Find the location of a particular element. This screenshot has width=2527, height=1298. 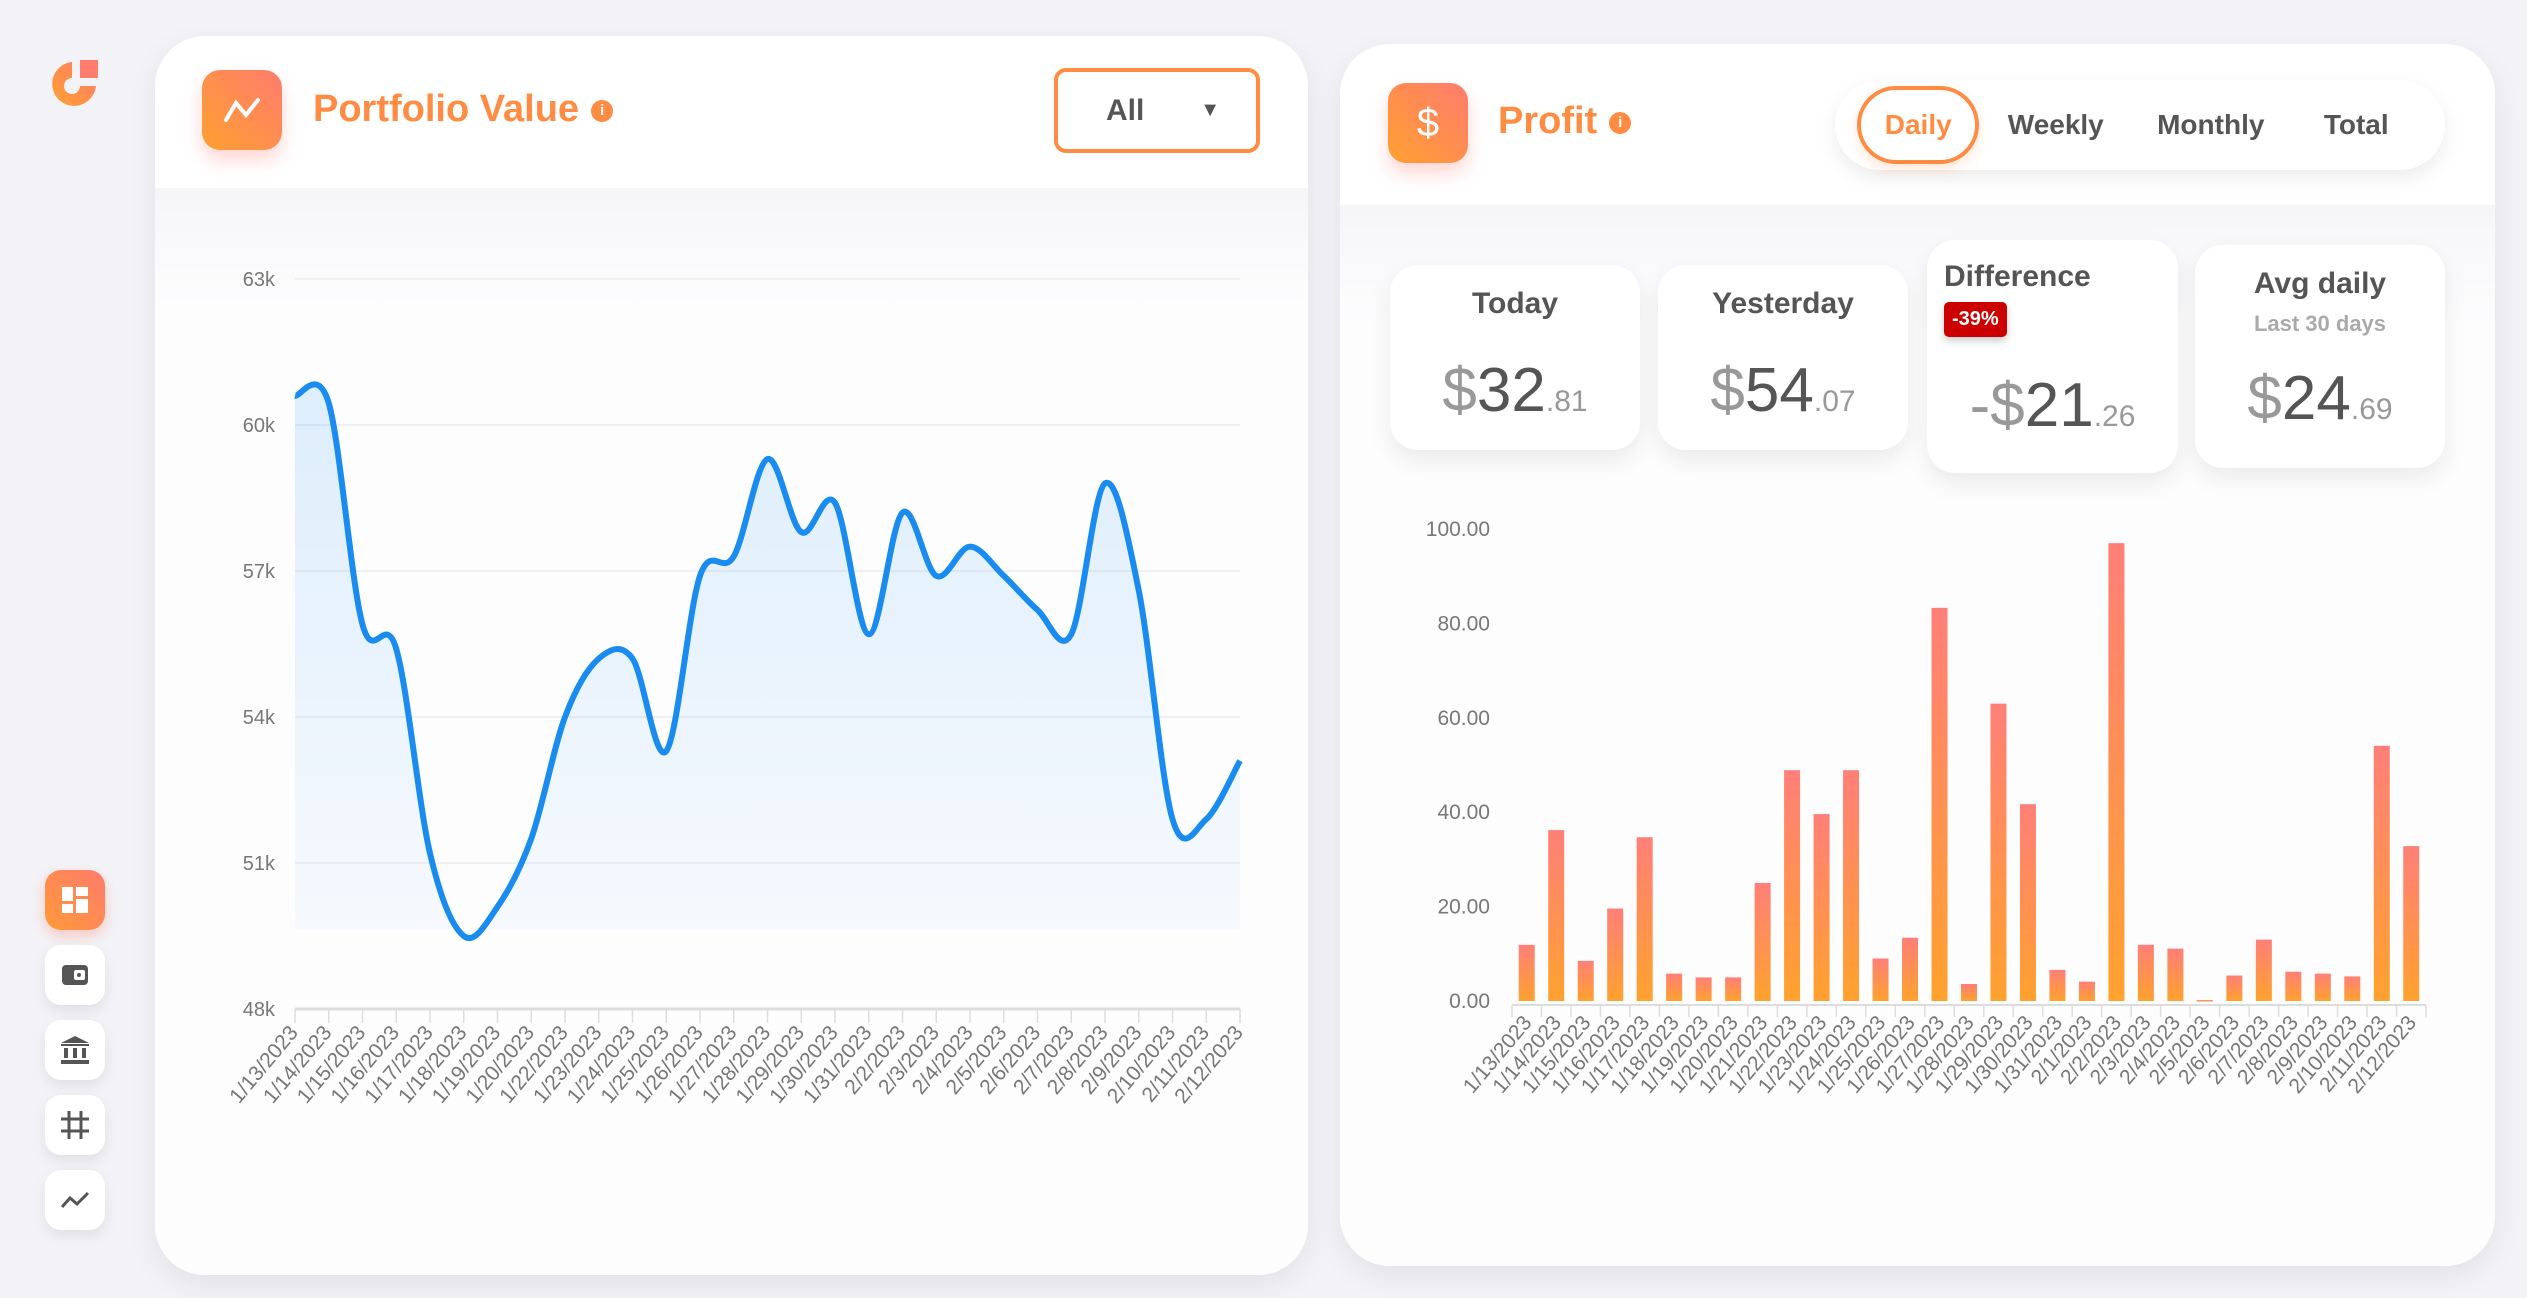

sidebar-item-bank is located at coordinates (75, 1050).